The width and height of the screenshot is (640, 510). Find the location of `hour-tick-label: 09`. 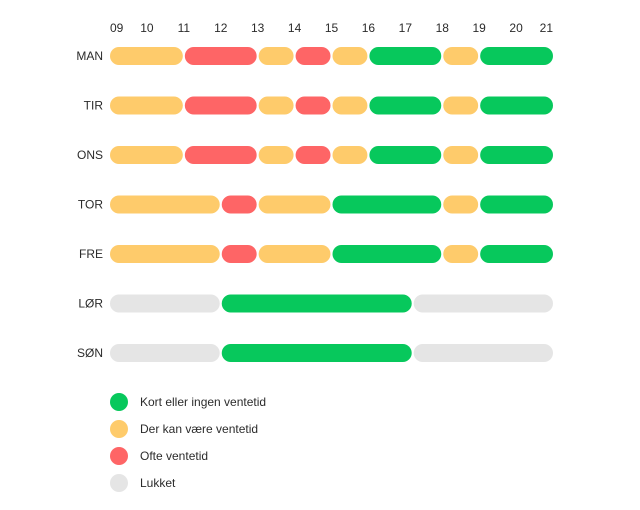

hour-tick-label: 09 is located at coordinates (117, 28).